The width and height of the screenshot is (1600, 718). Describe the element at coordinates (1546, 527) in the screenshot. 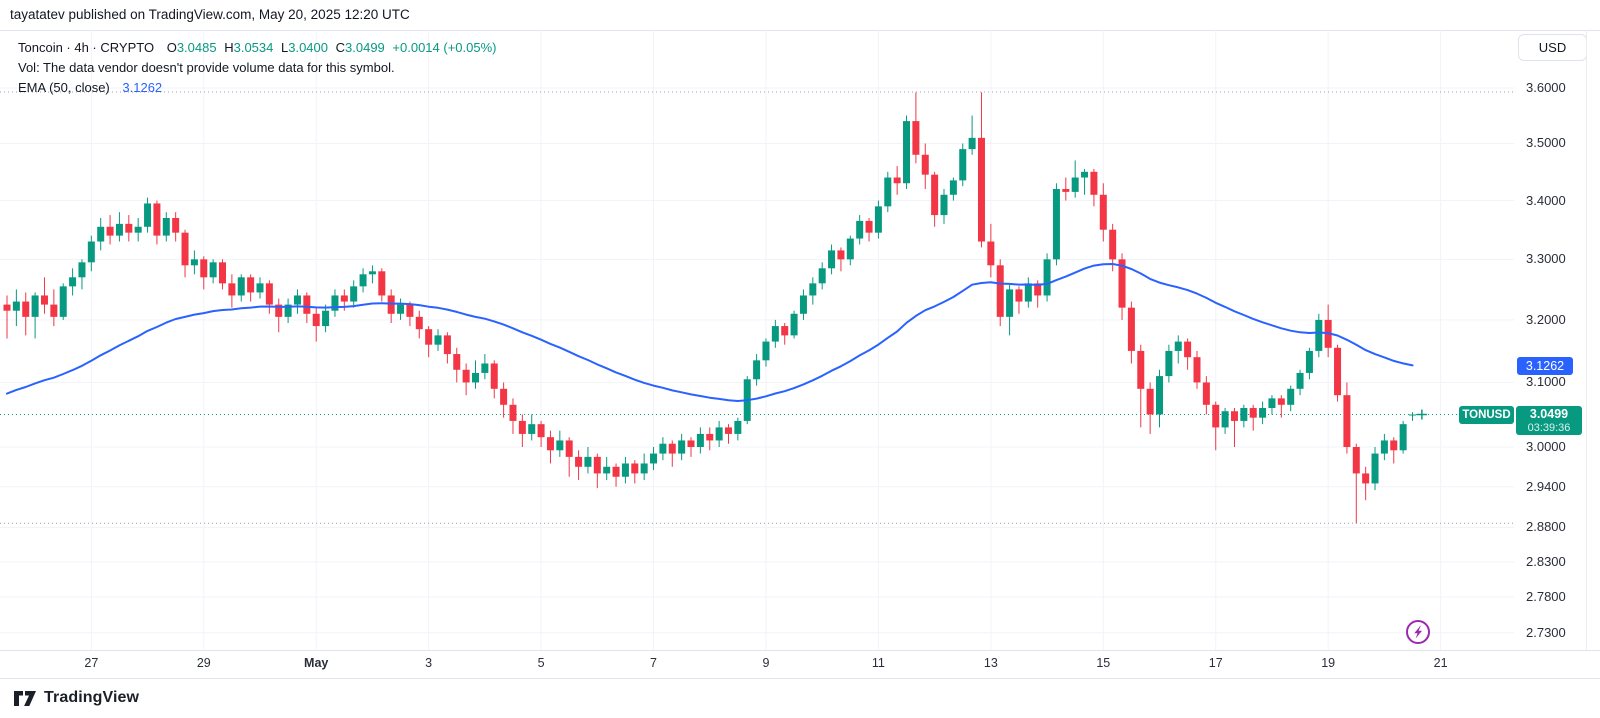

I see `price-axis-label: 2.8800` at that location.